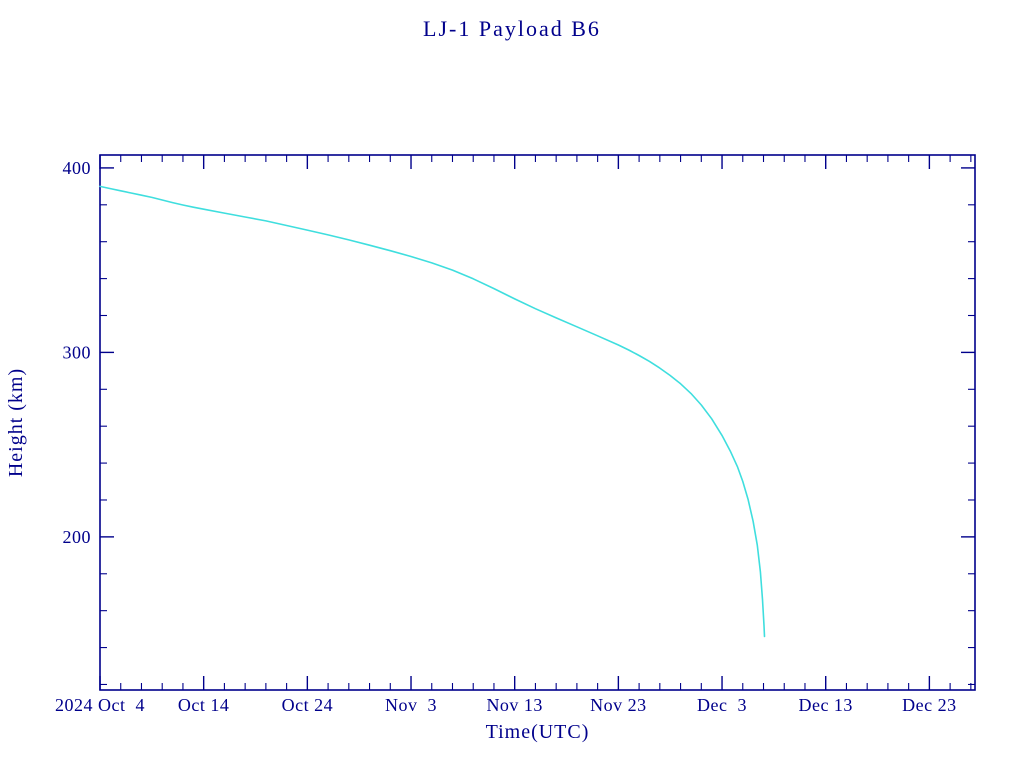 This screenshot has width=1024, height=768. What do you see at coordinates (512, 28) in the screenshot?
I see `chart-title: LJ-1 Payload B6` at bounding box center [512, 28].